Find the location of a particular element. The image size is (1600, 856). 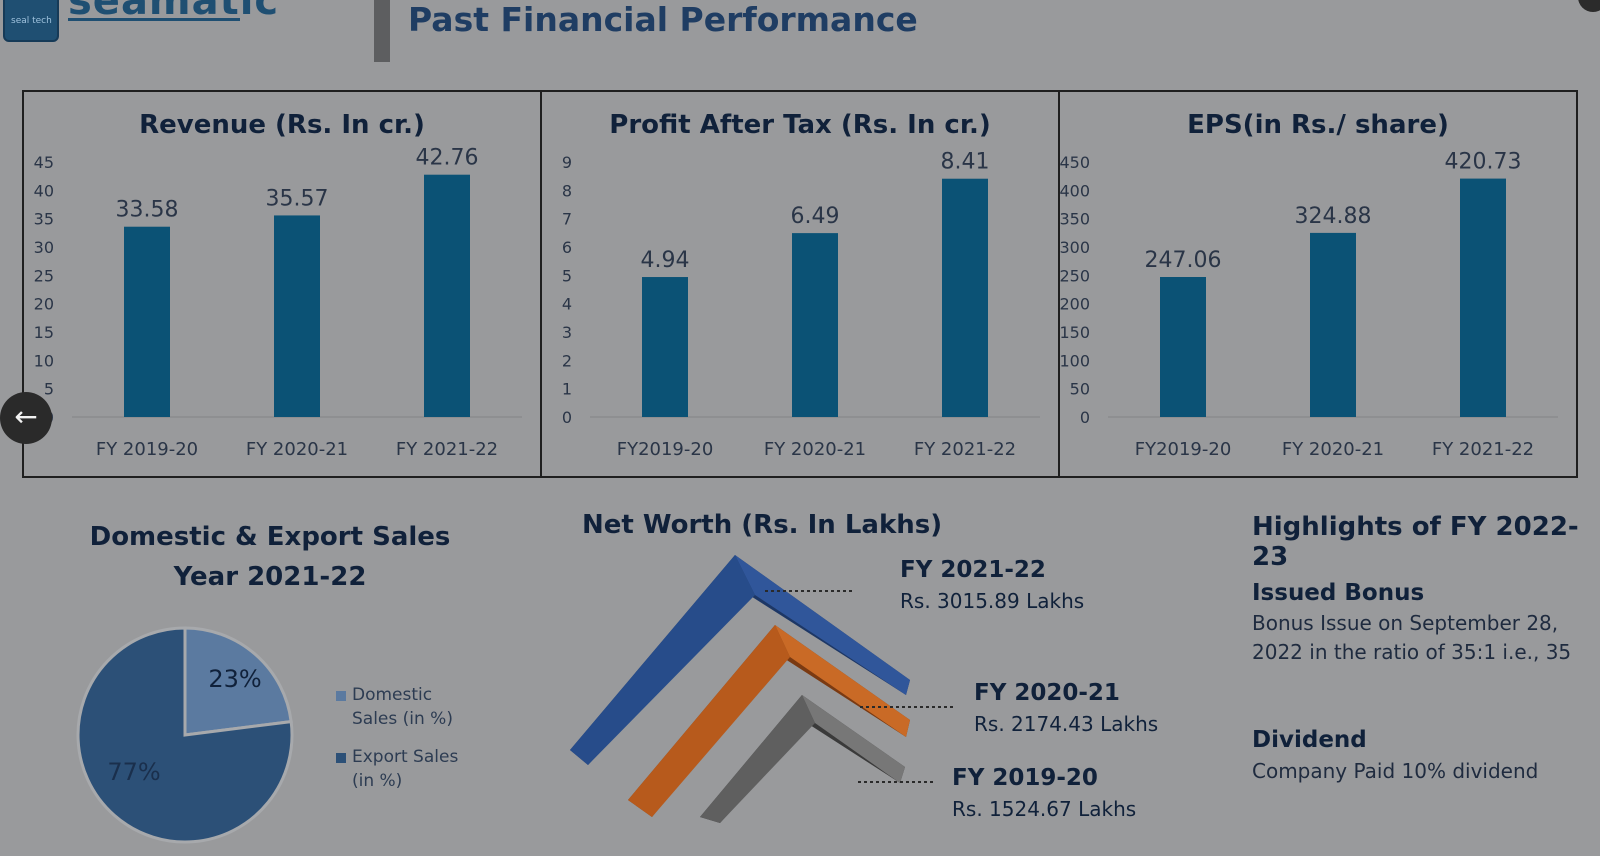

legend-item-export: Export Sales (in %) is located at coordinates (409, 769).